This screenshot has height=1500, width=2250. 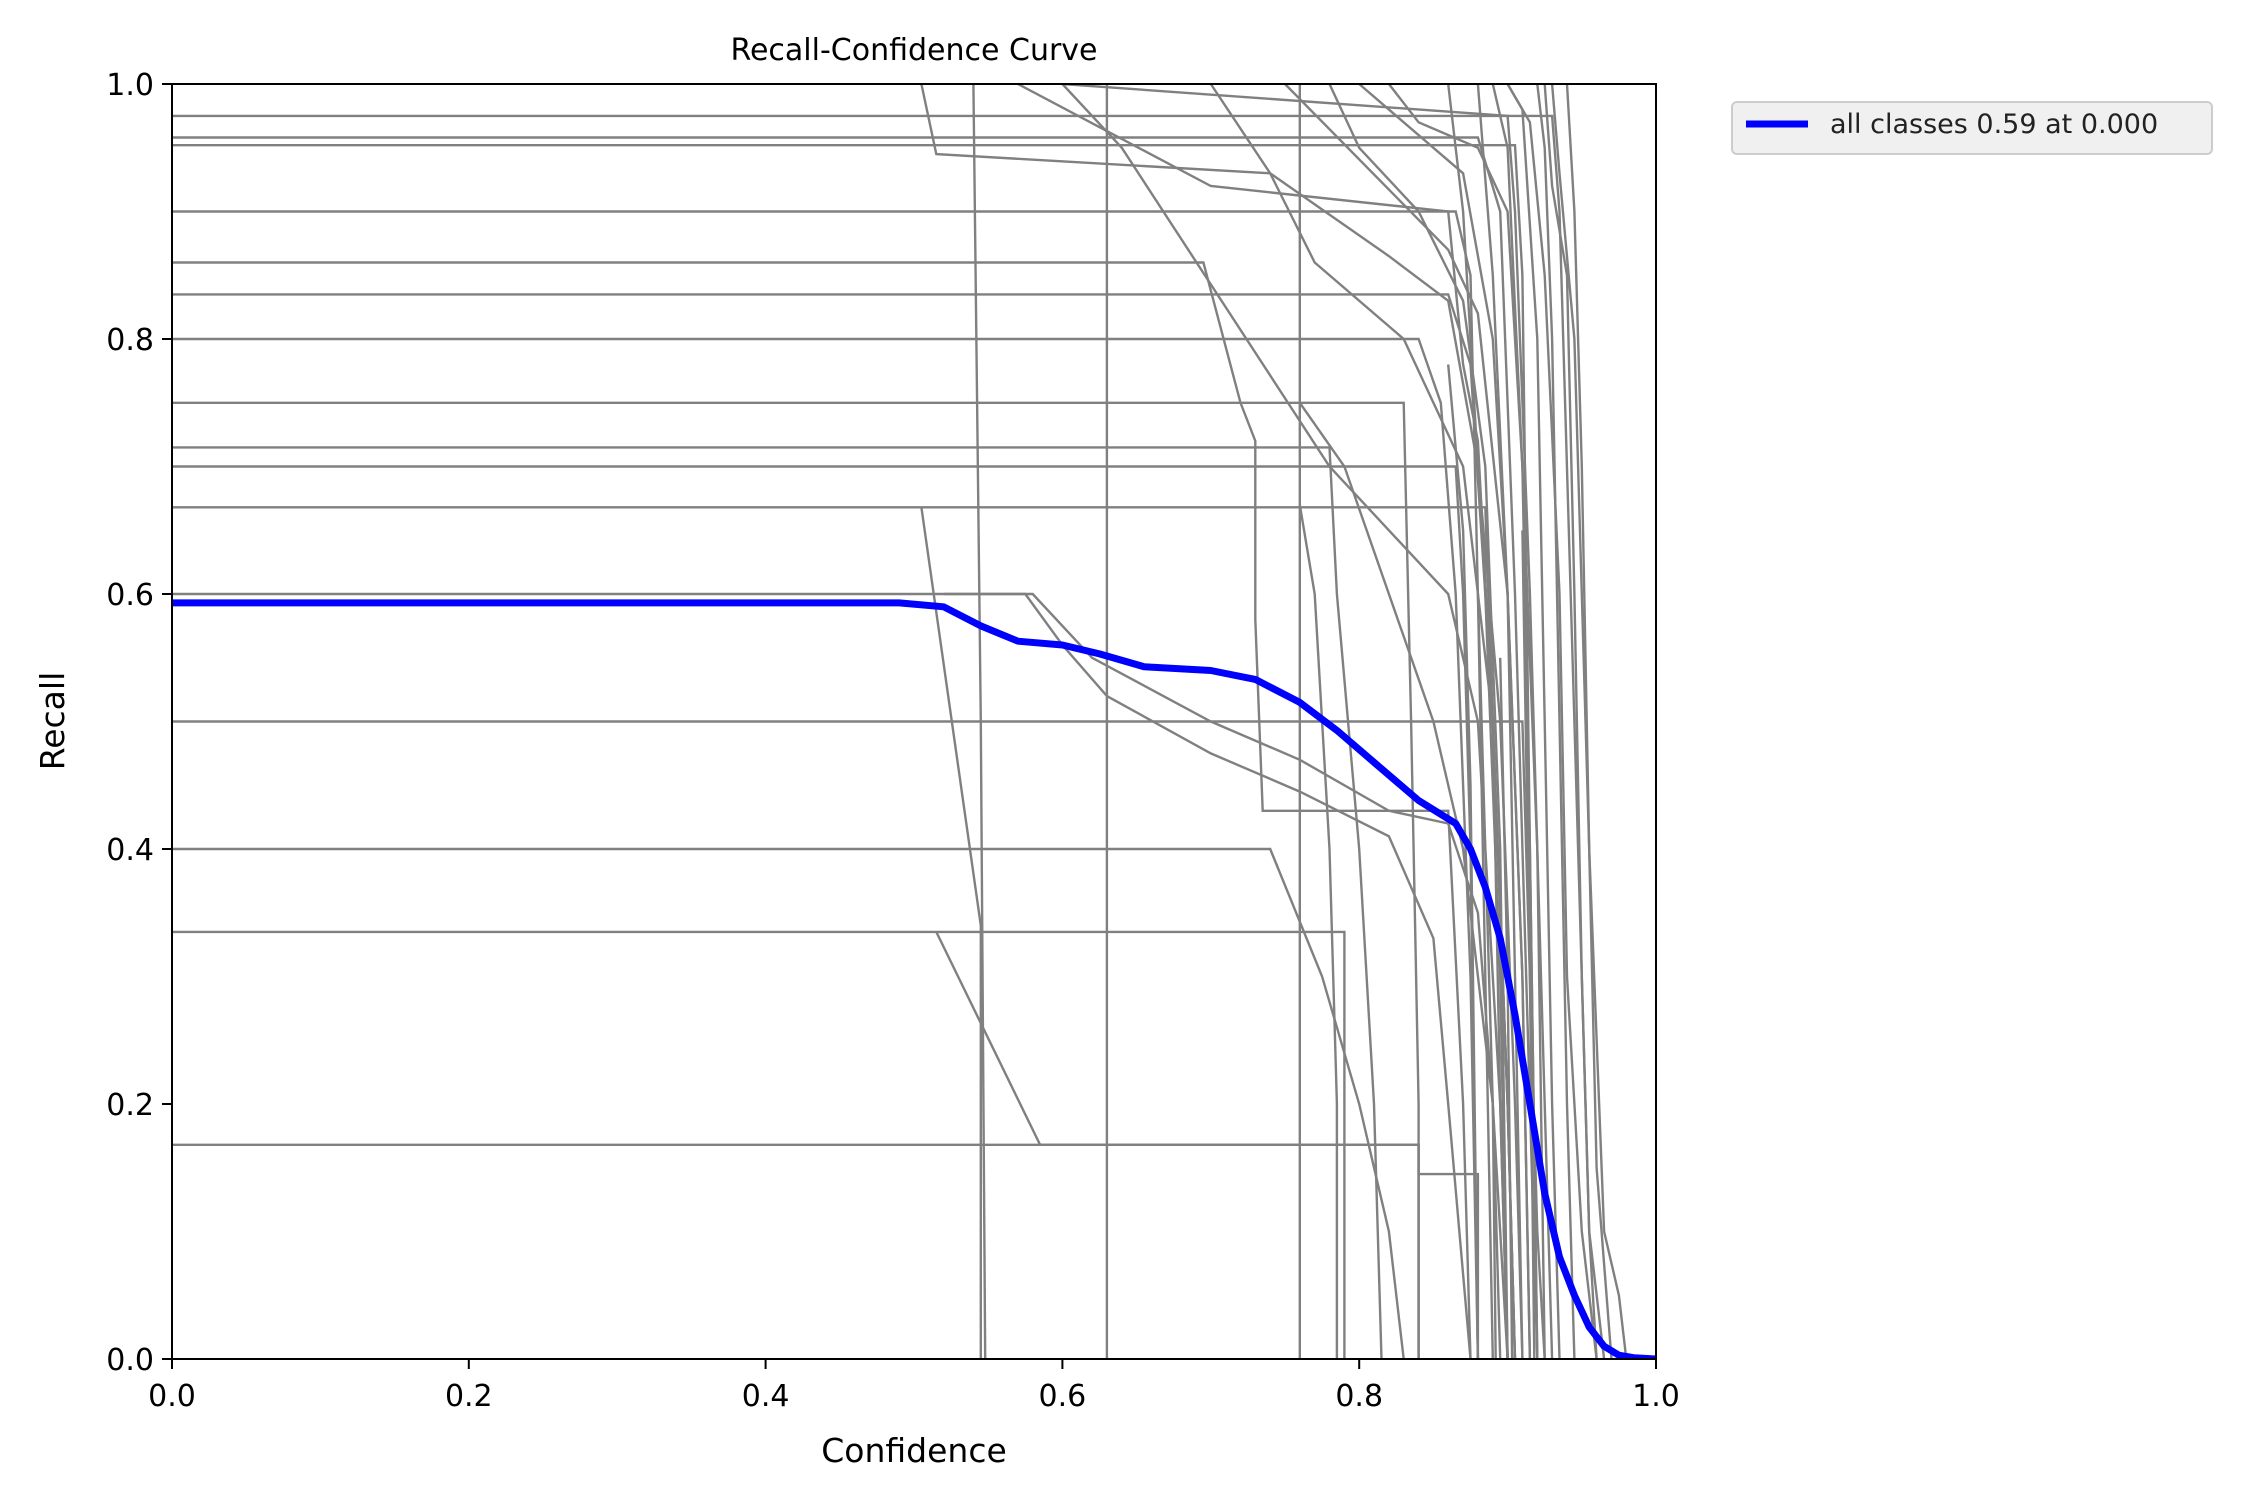 I want to click on chart-title: Recall-Confidence Curve, so click(x=913, y=50).